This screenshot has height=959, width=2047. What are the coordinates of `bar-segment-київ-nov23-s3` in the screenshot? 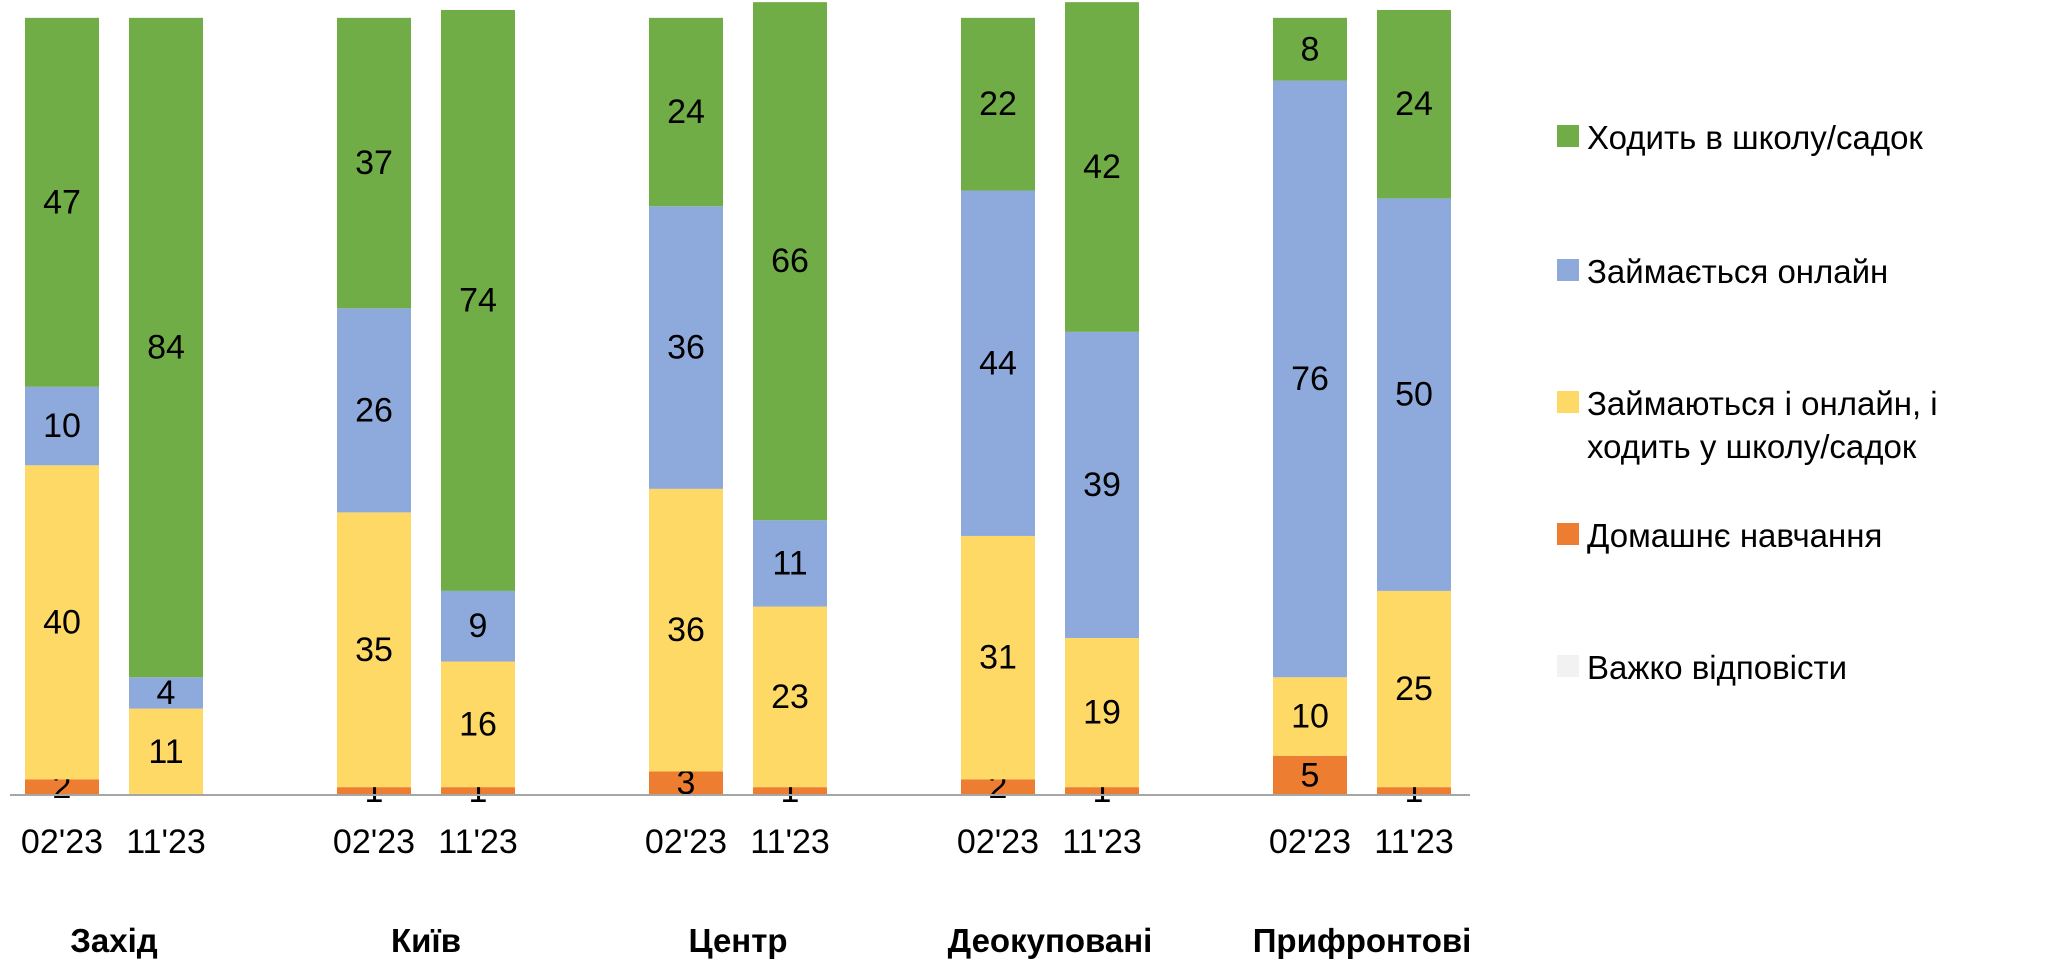 It's located at (478, 300).